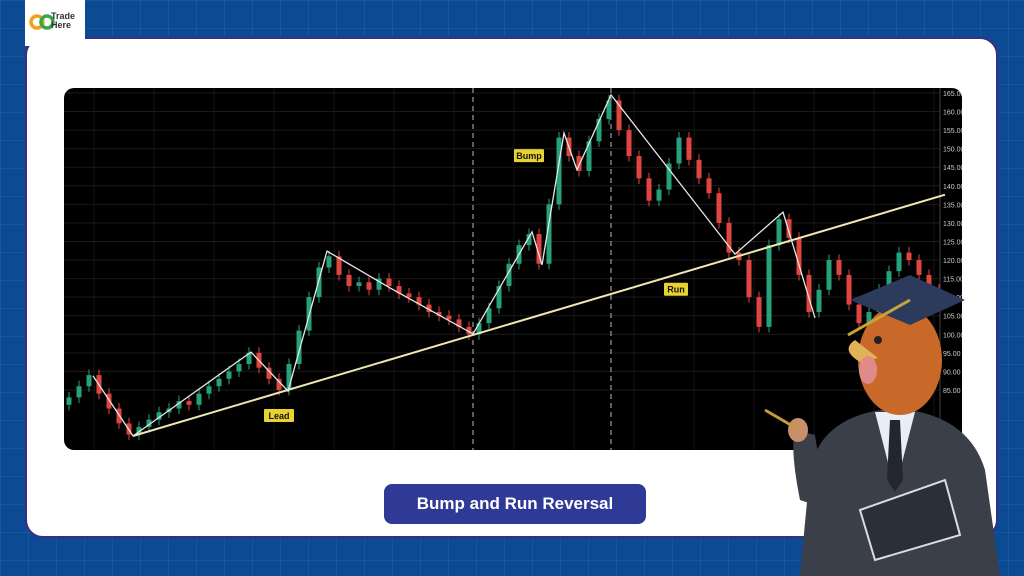  What do you see at coordinates (952, 391) in the screenshot?
I see `y-tick-label: 85.00` at bounding box center [952, 391].